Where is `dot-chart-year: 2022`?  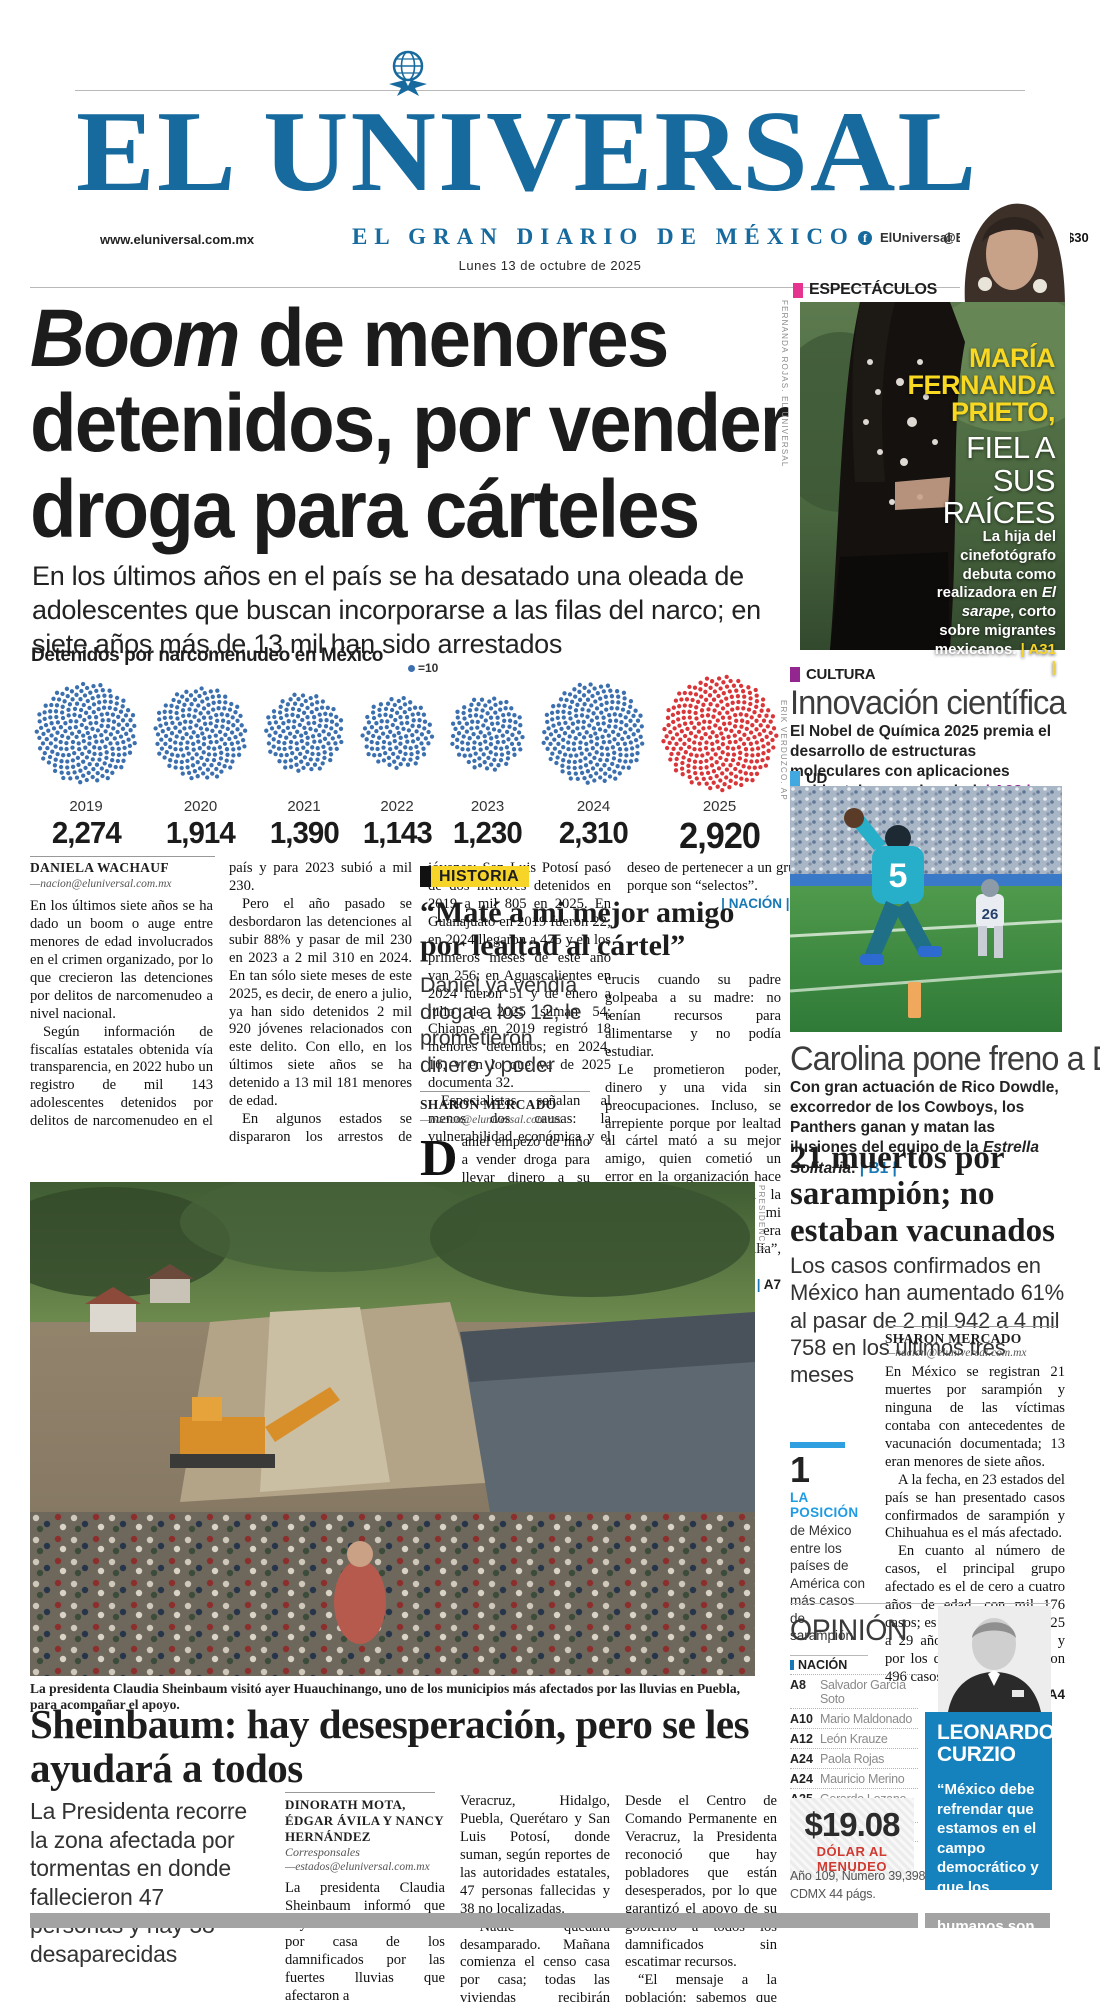 dot-chart-year: 2022 is located at coordinates (397, 806).